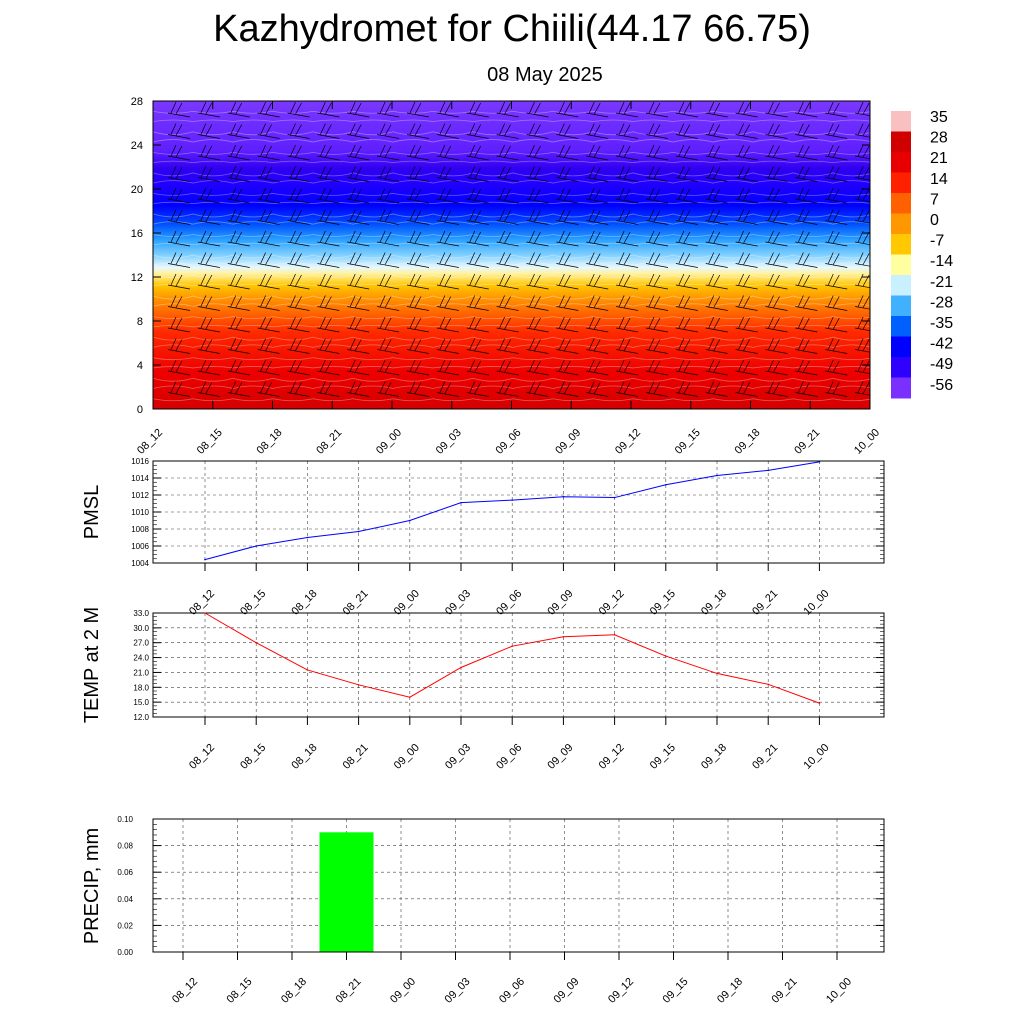 The width and height of the screenshot is (1024, 1024). Describe the element at coordinates (389, 442) in the screenshot. I see `x-tick-label: 09_00` at that location.